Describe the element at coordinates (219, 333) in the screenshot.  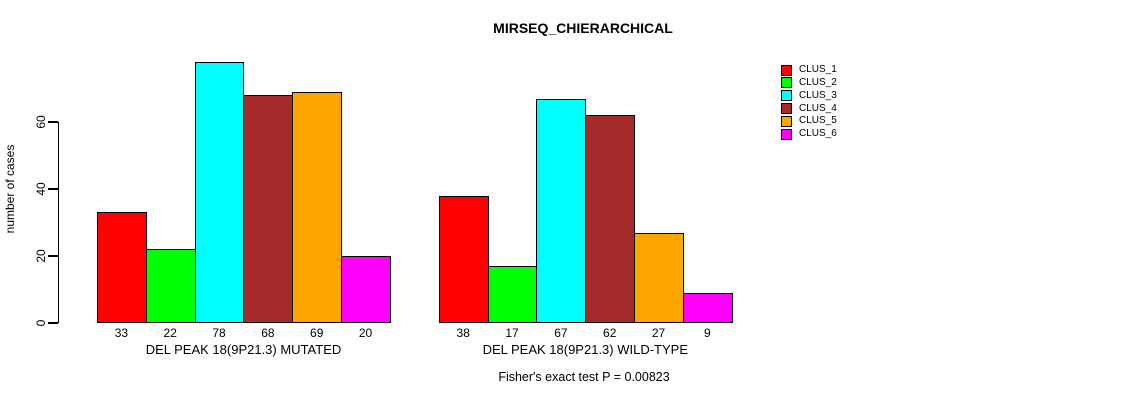
I see `bar-value-label: 78` at that location.